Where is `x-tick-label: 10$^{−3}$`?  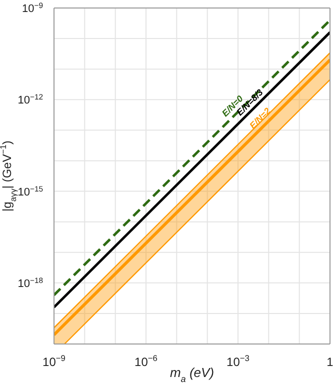
x-tick-label: 10$^{−3}$ is located at coordinates (238, 361).